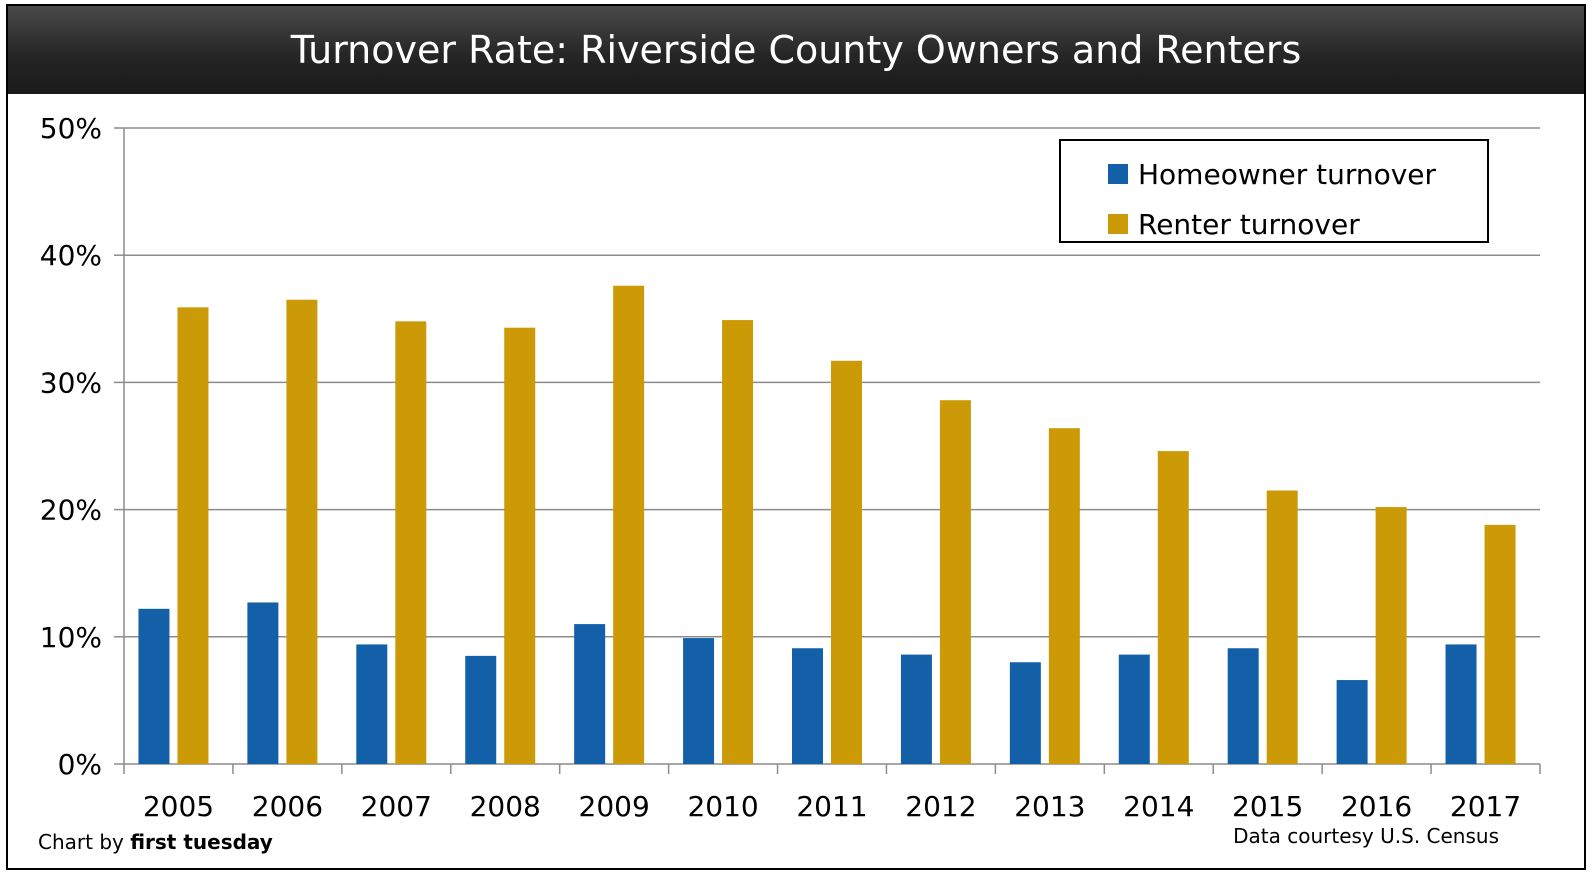  Describe the element at coordinates (178, 806) in the screenshot. I see `x-tick-label: 2005` at that location.